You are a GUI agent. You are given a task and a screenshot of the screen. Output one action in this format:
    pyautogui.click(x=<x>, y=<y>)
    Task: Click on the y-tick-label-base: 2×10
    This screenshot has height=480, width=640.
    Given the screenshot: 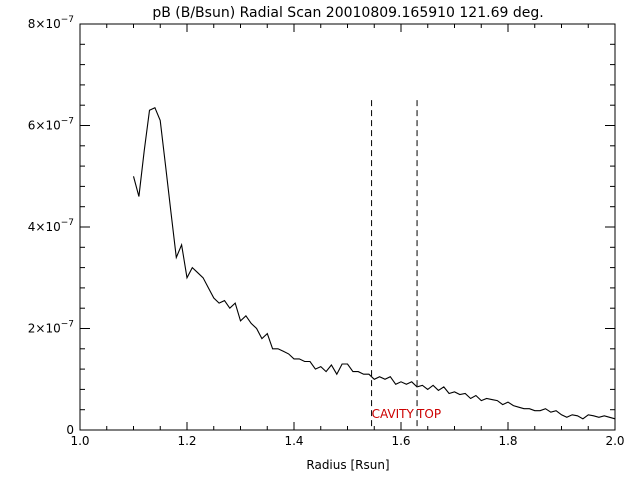 What is the action you would take?
    pyautogui.click(x=44, y=329)
    